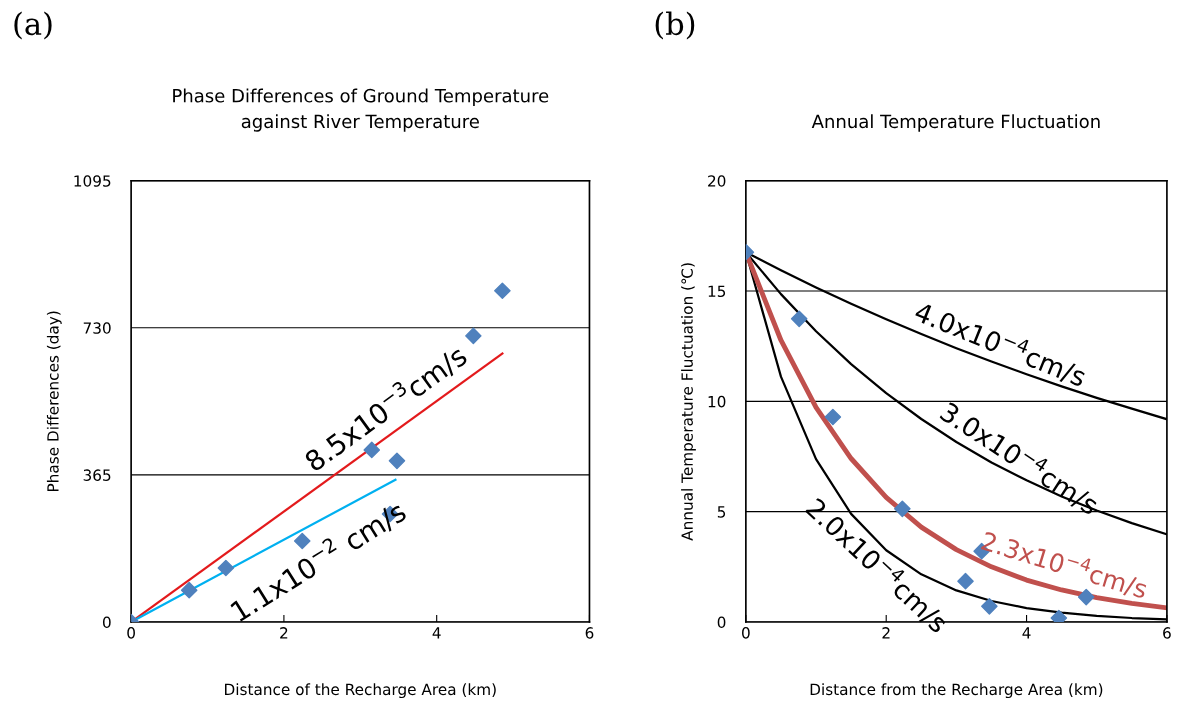  I want to click on text: (b), so click(675, 25).